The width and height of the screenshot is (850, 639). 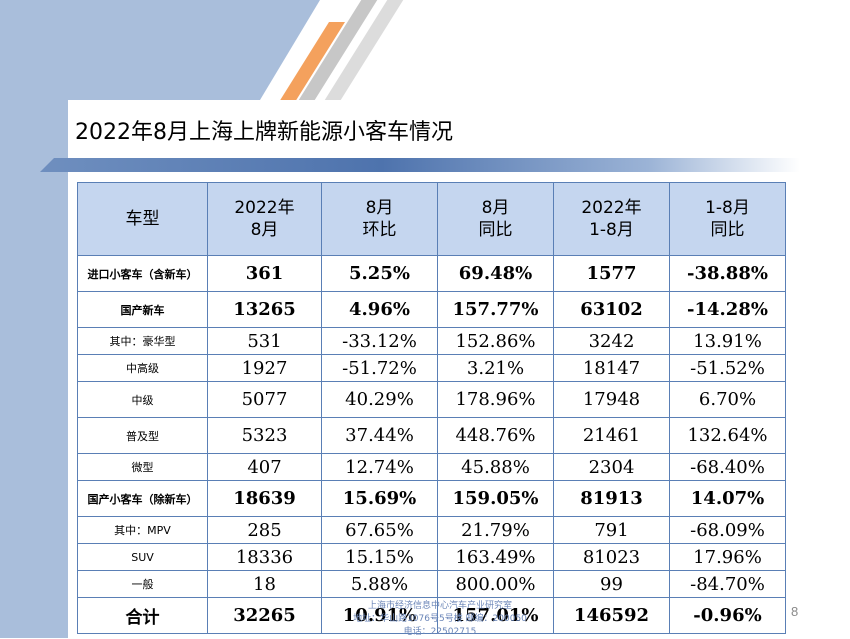 I want to click on cell-ytd-yoy: -14.28%, so click(x=727, y=309).